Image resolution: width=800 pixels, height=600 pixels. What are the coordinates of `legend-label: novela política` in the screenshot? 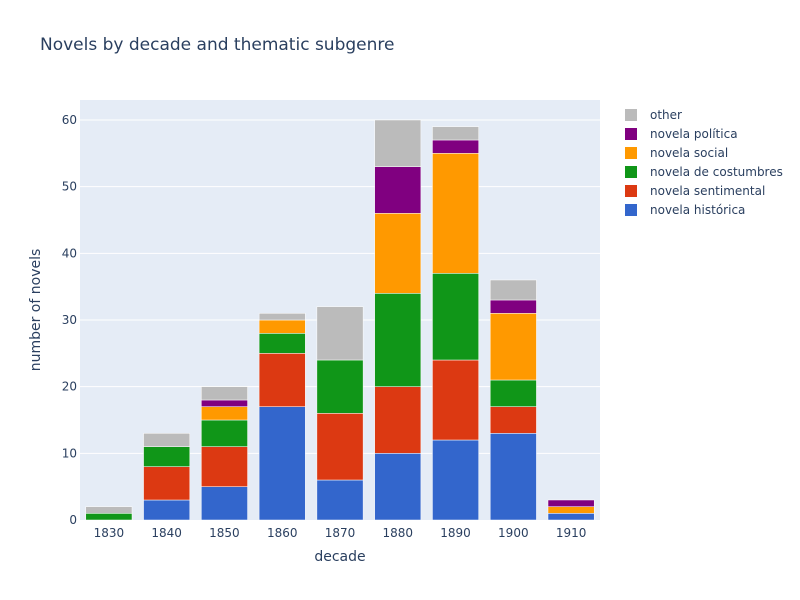 It's located at (694, 134).